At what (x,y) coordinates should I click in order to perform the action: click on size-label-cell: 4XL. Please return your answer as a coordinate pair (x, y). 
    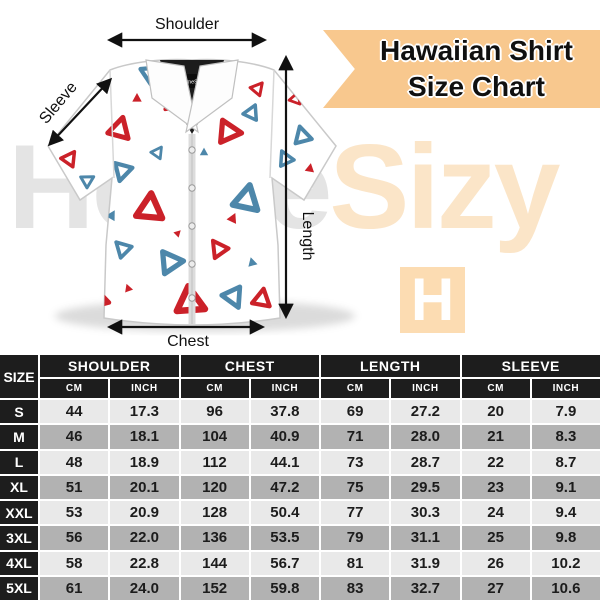
    Looking at the image, I should click on (19, 563).